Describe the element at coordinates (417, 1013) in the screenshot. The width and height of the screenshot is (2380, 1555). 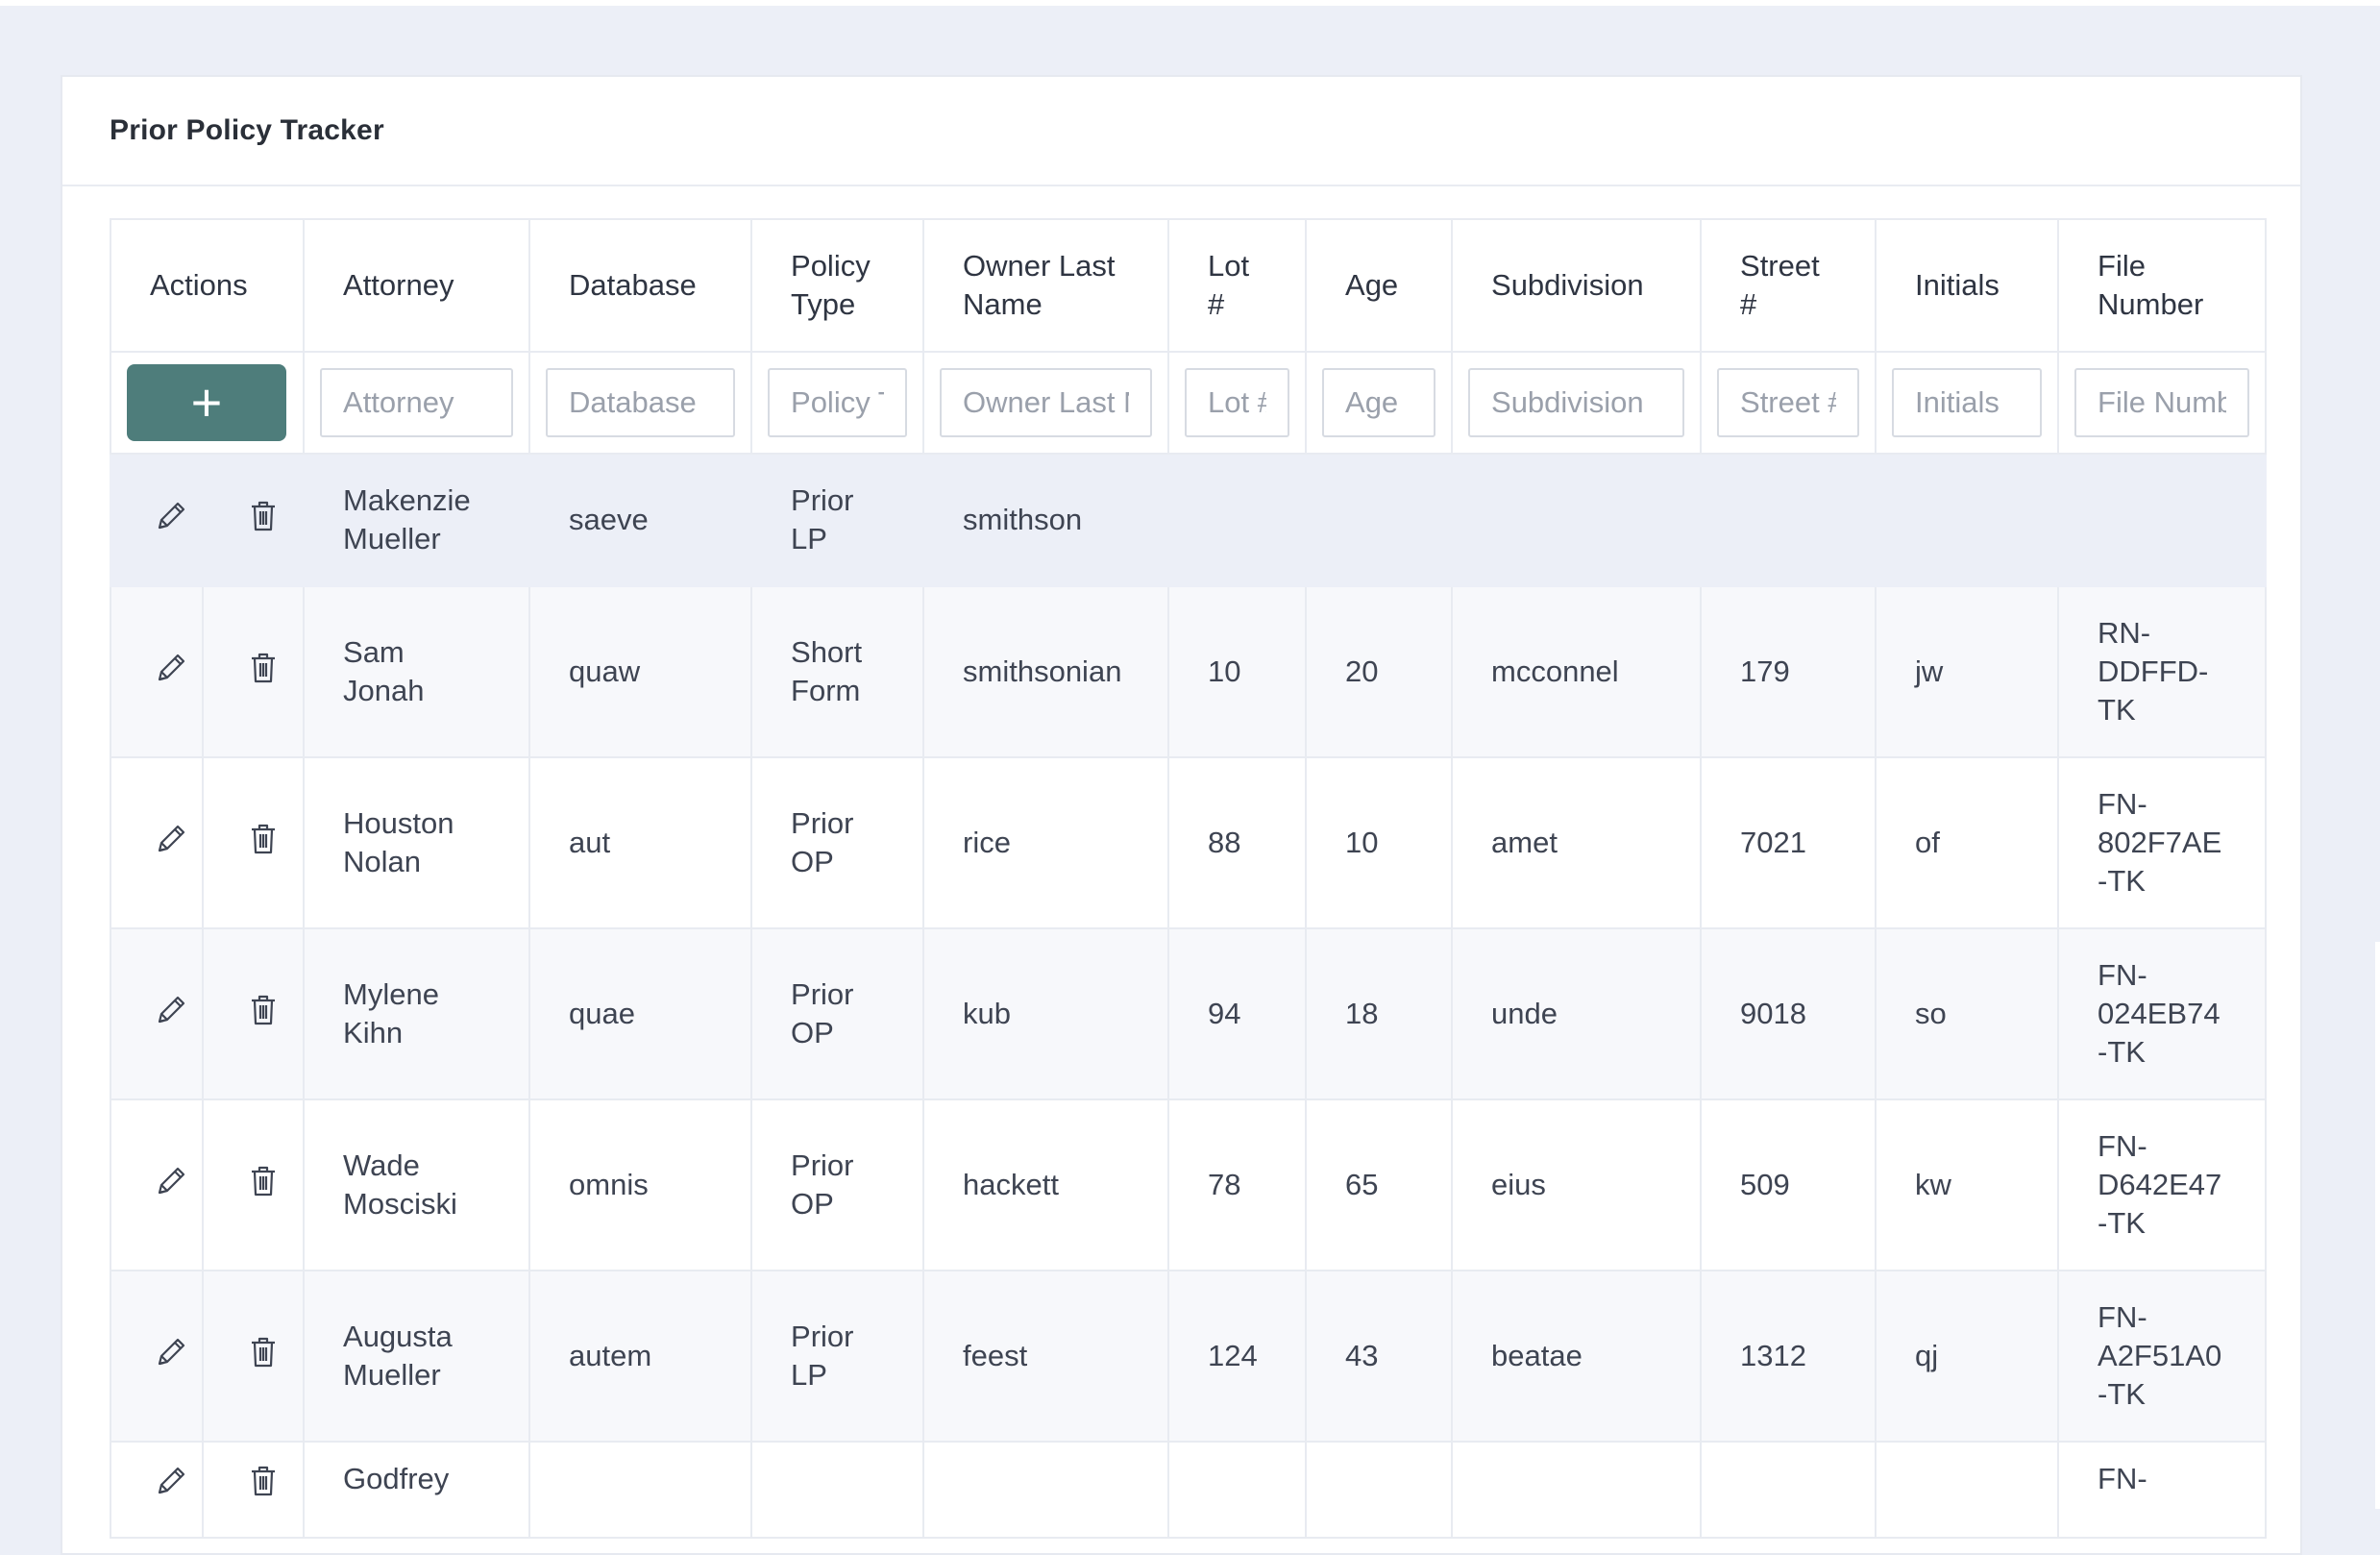
I see `cell-attorney: Mylene Kihn` at that location.